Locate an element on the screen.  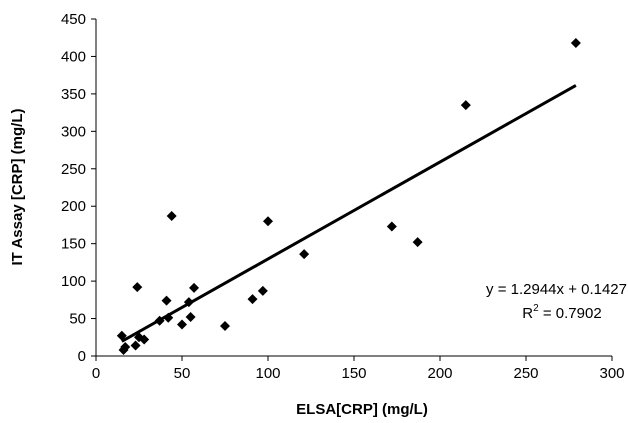
y-axis-title: IT Assay [CRP] (mg/L) is located at coordinates (17, 187).